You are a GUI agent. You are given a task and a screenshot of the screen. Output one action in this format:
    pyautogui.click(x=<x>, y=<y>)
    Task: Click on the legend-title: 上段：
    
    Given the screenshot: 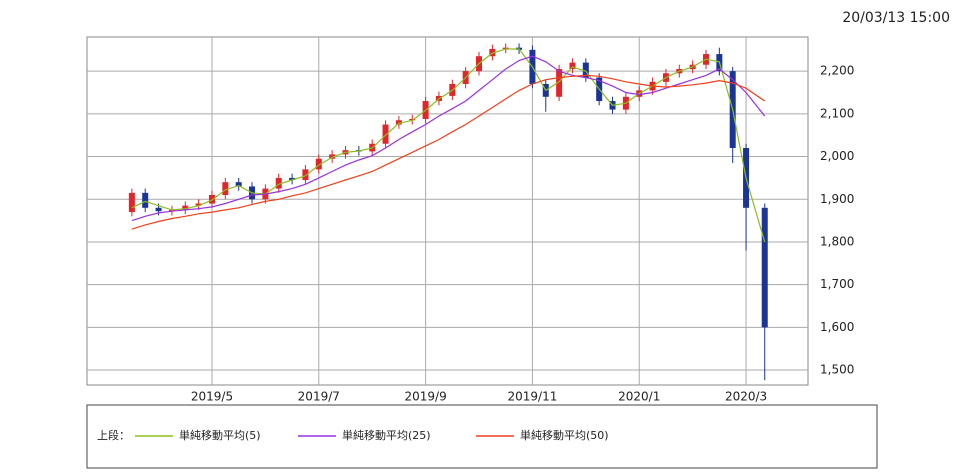 What is the action you would take?
    pyautogui.click(x=113, y=435)
    